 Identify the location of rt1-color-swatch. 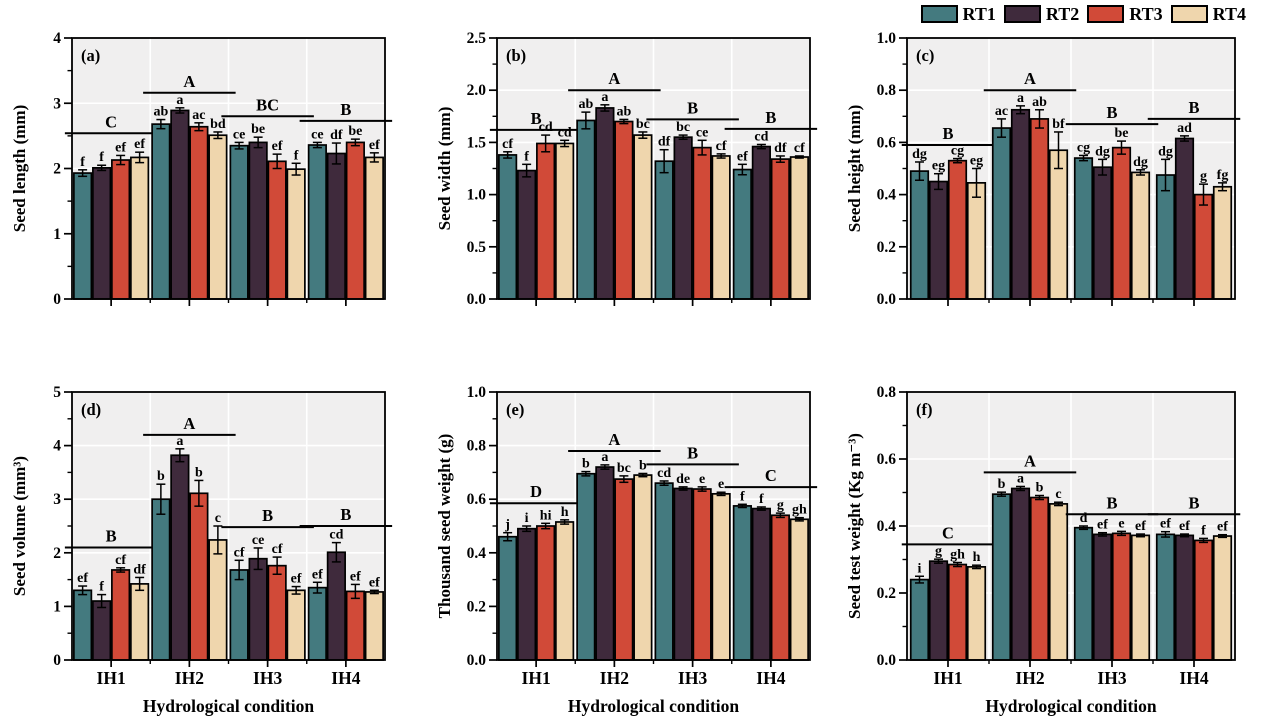
(939, 14).